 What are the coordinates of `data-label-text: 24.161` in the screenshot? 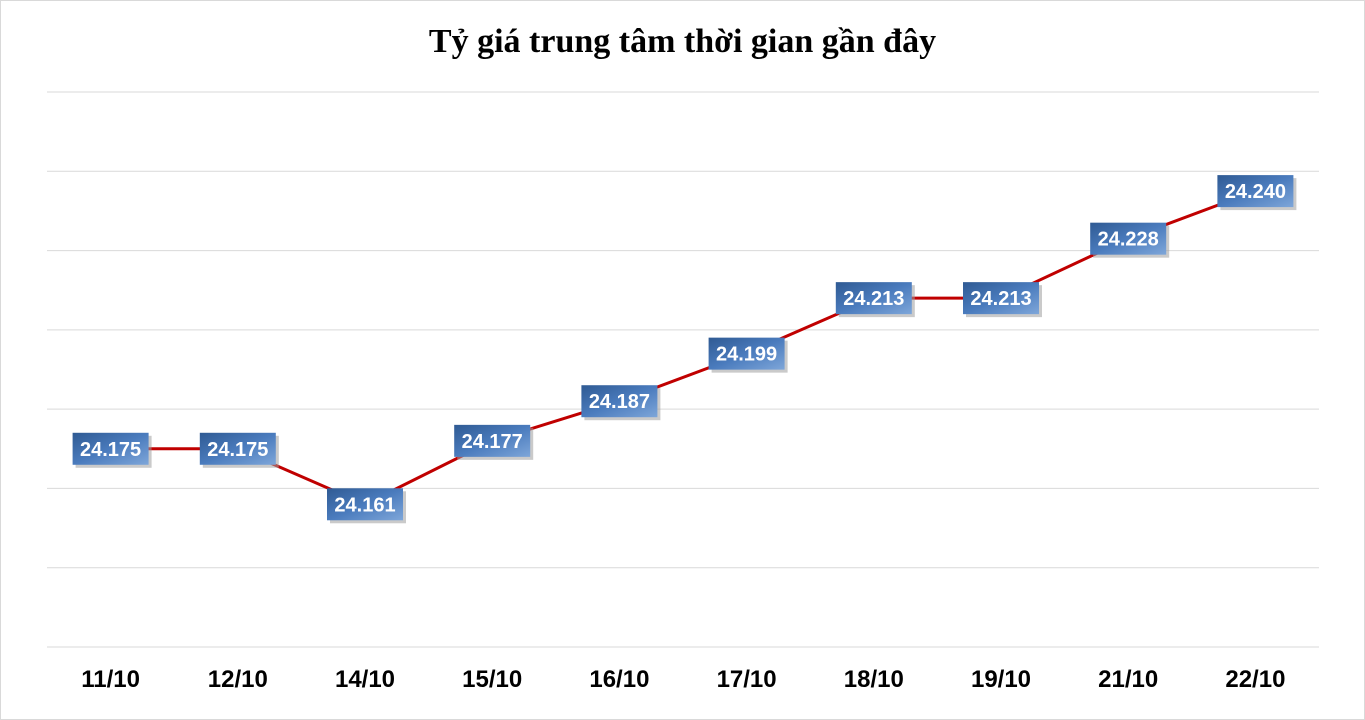 It's located at (364, 505).